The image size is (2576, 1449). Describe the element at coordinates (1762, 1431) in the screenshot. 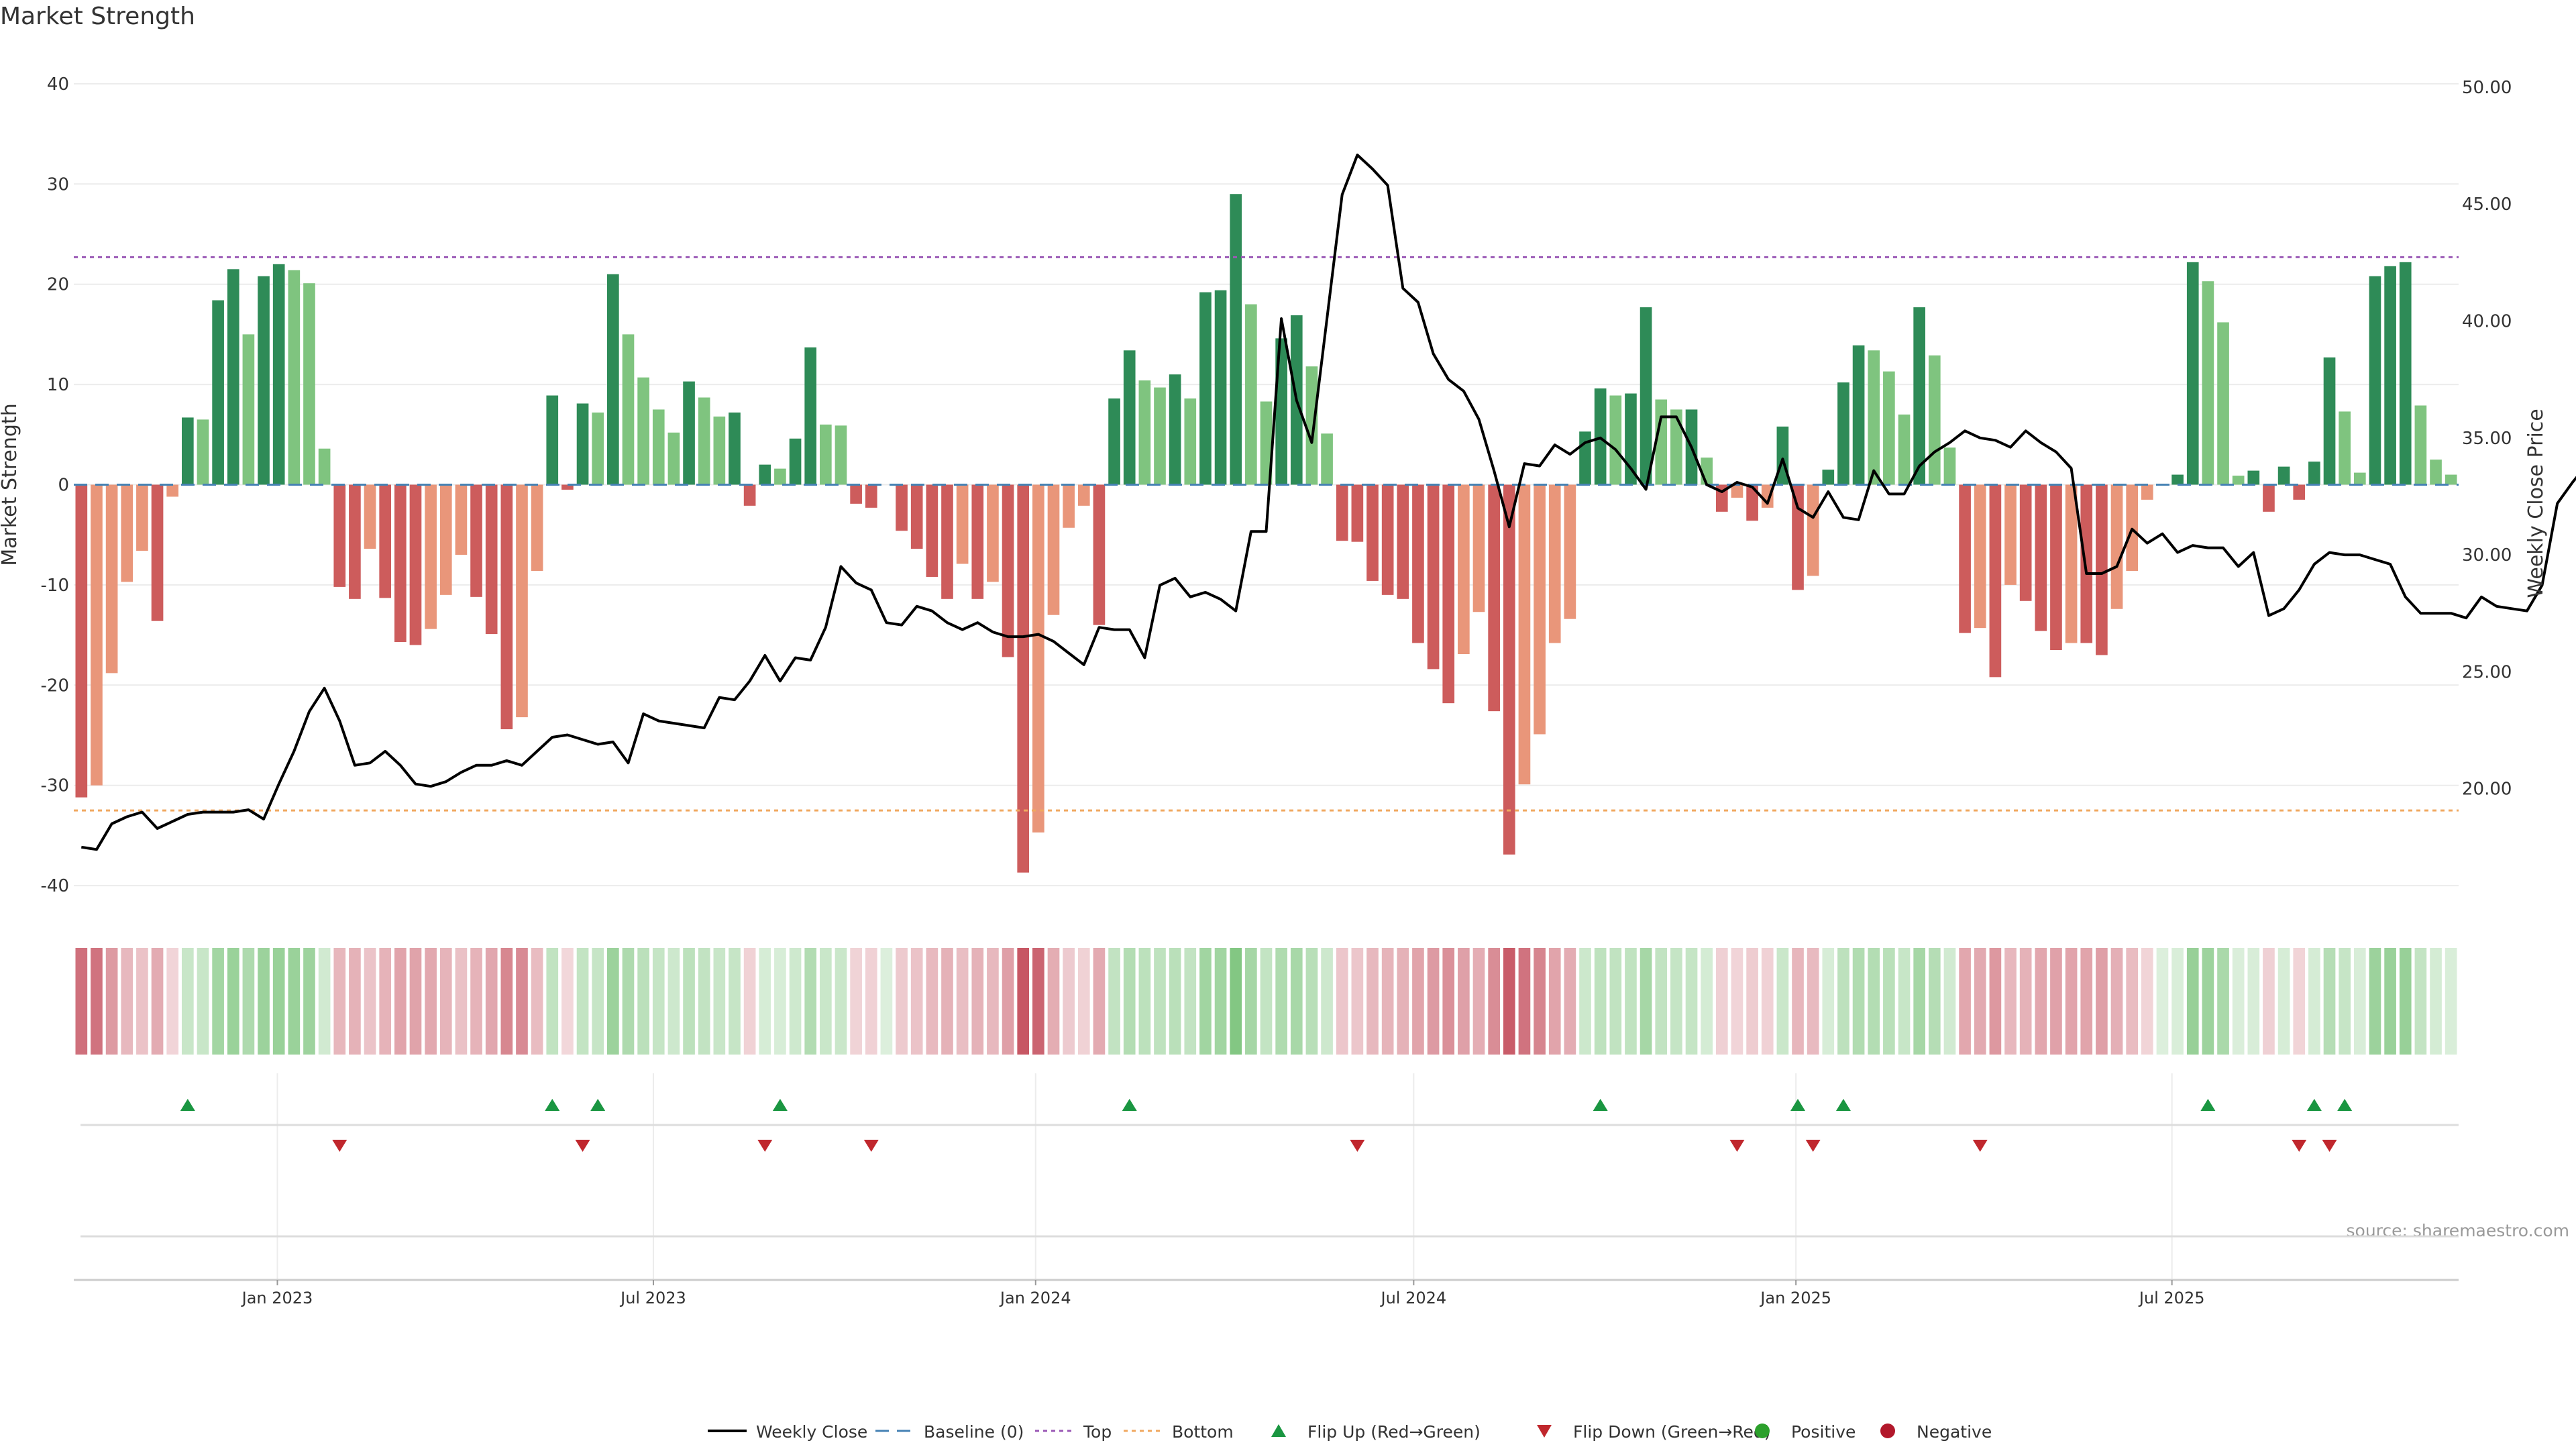

I see `legend-positive-icon` at that location.